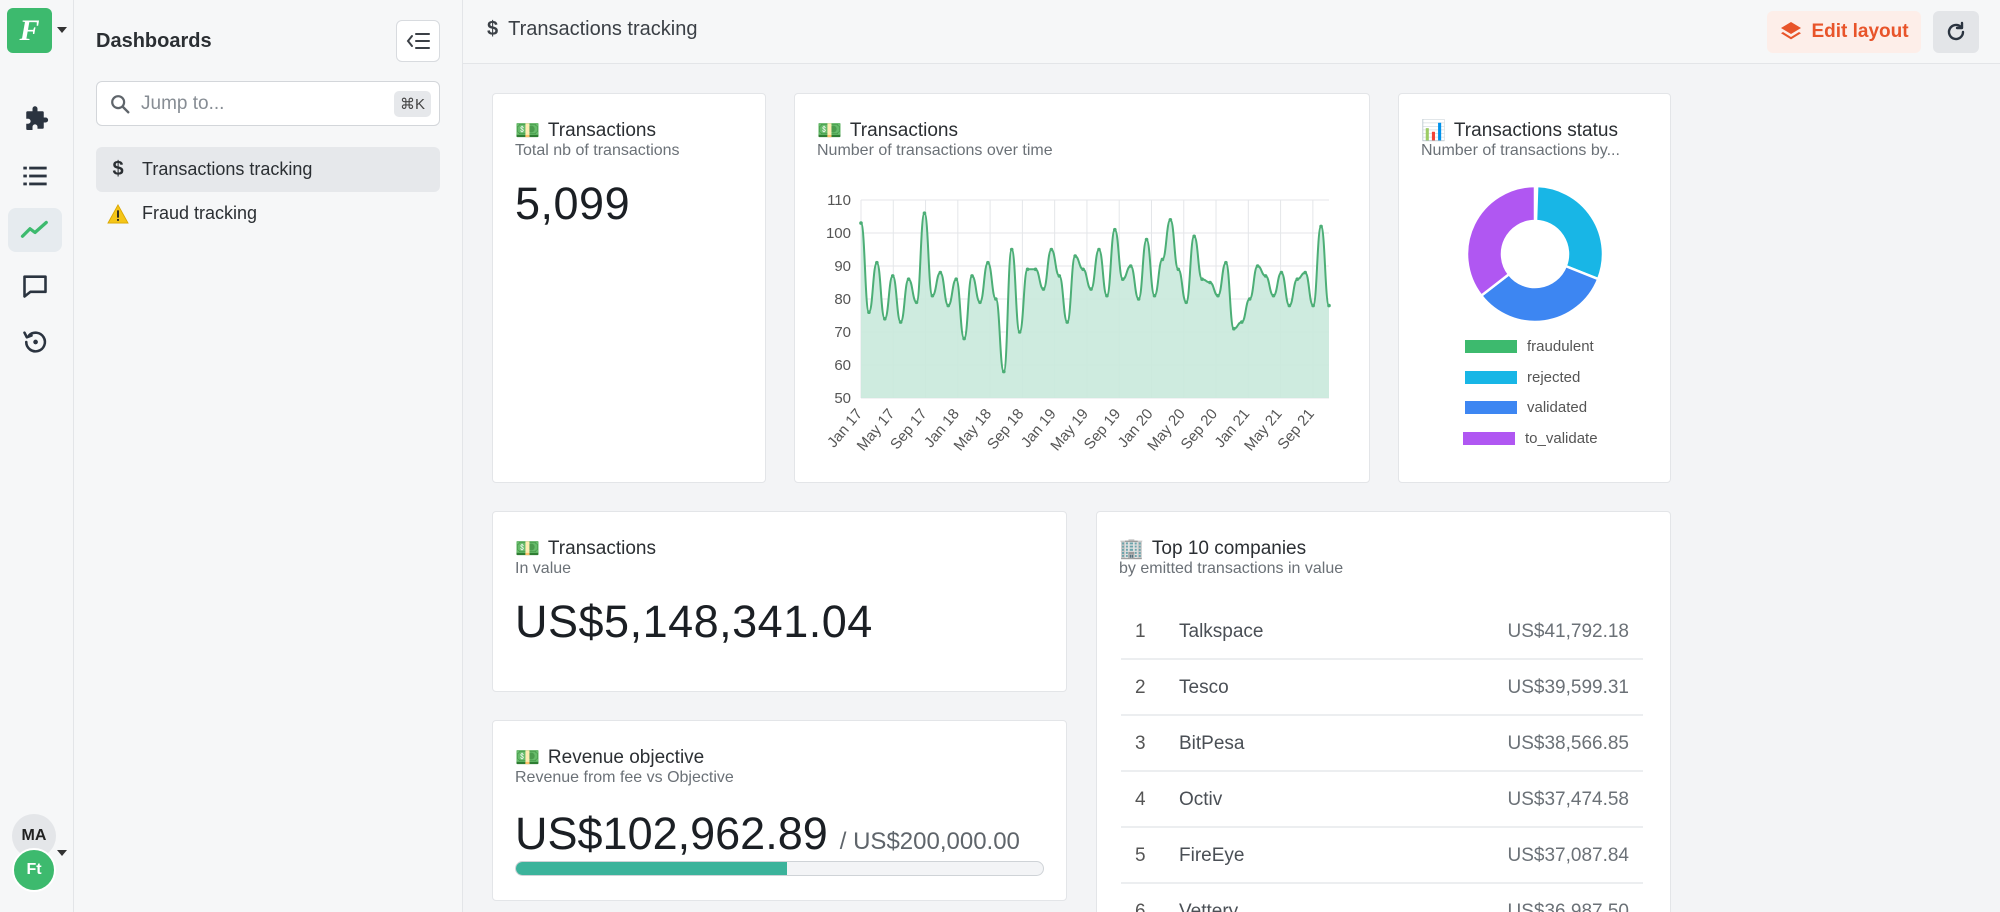 The height and width of the screenshot is (912, 2000). I want to click on table-row: 6 Vettery US$36,987.50, so click(1382, 898).